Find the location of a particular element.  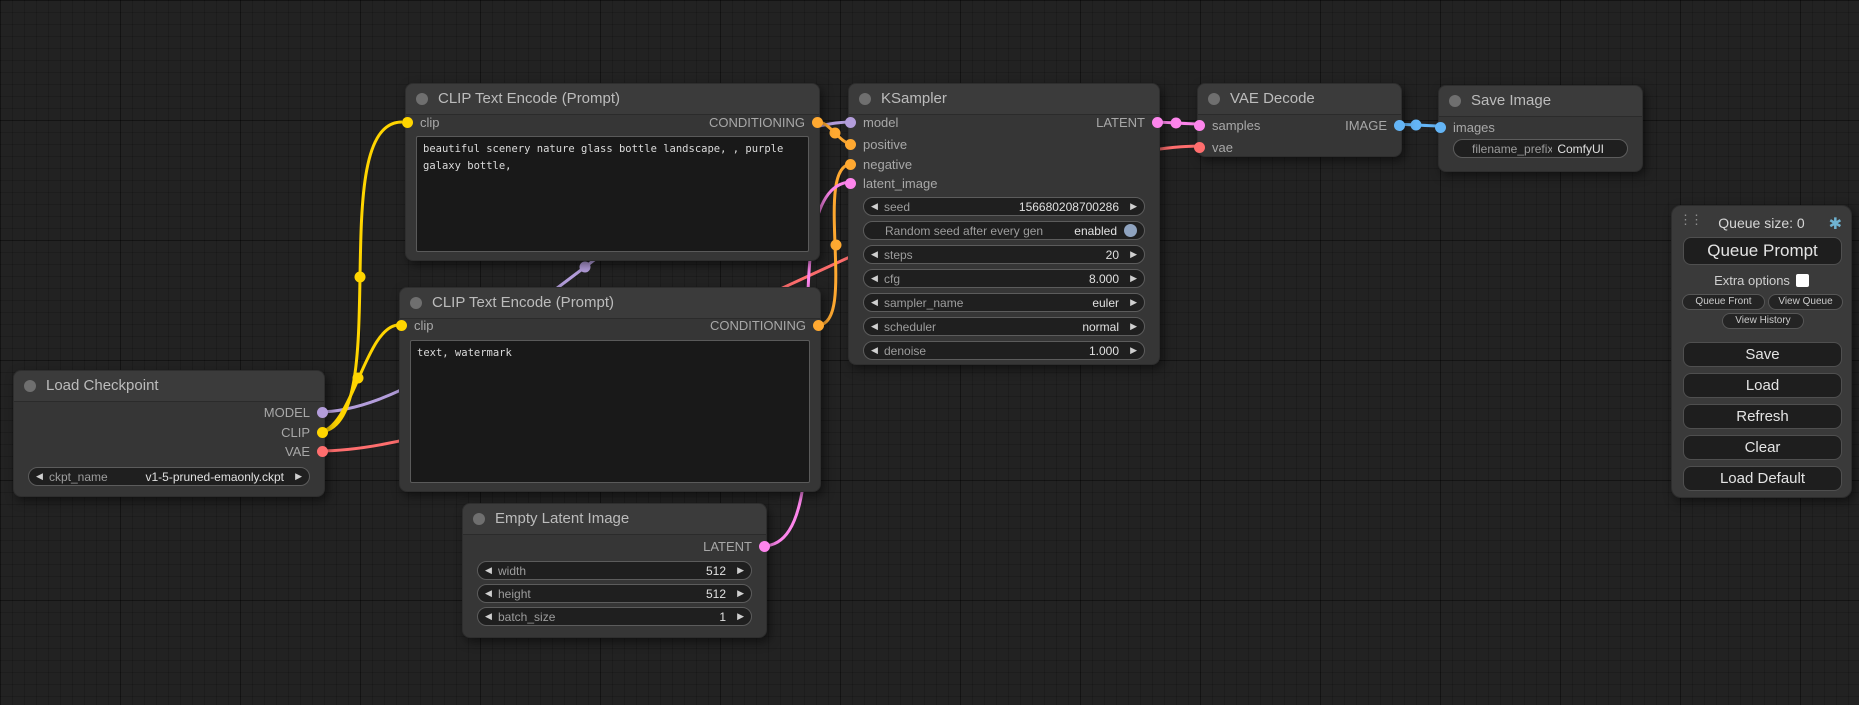

gear-icon is located at coordinates (1835, 224).